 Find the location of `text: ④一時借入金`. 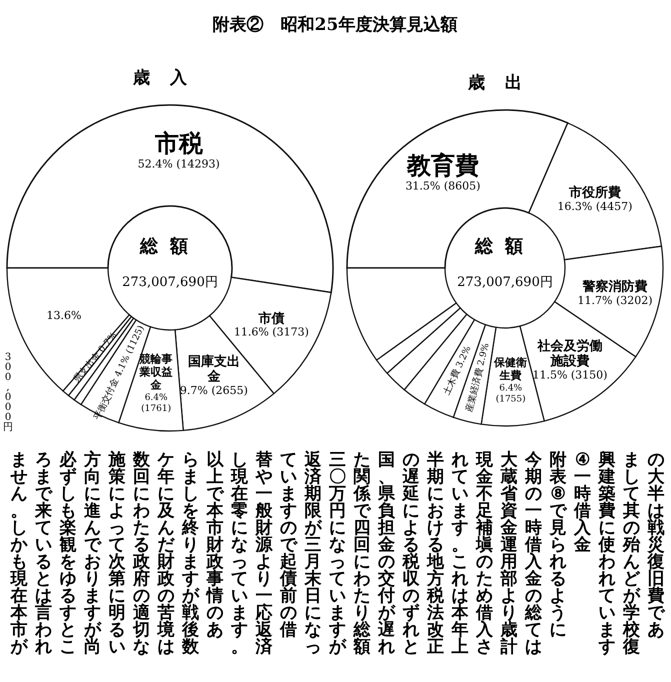

text: ④一時借入金 is located at coordinates (582, 502).